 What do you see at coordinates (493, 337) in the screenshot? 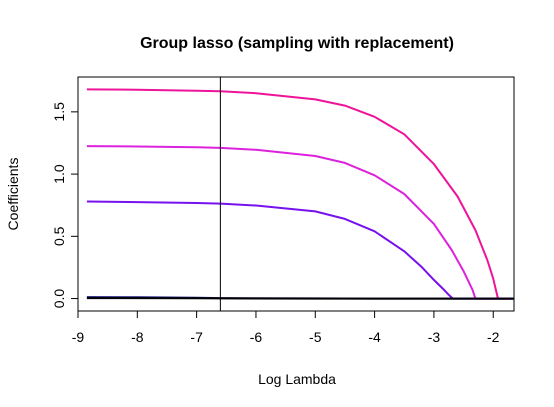
I see `x-tick-label: -2` at bounding box center [493, 337].